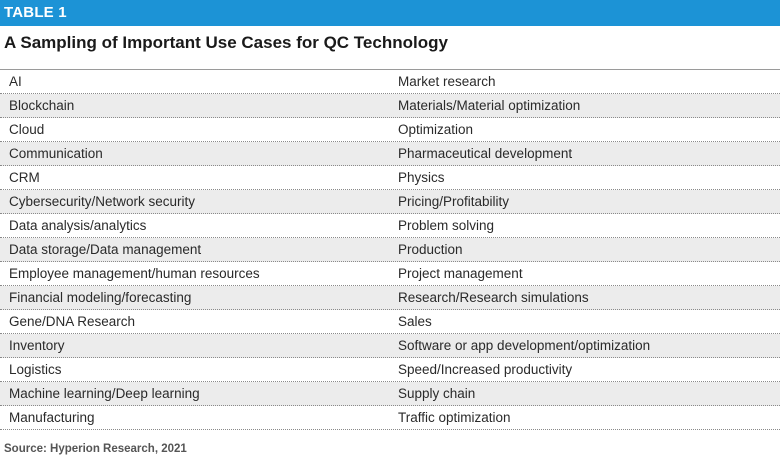 This screenshot has height=465, width=780. What do you see at coordinates (24, 177) in the screenshot?
I see `table-cell-left: CRM` at bounding box center [24, 177].